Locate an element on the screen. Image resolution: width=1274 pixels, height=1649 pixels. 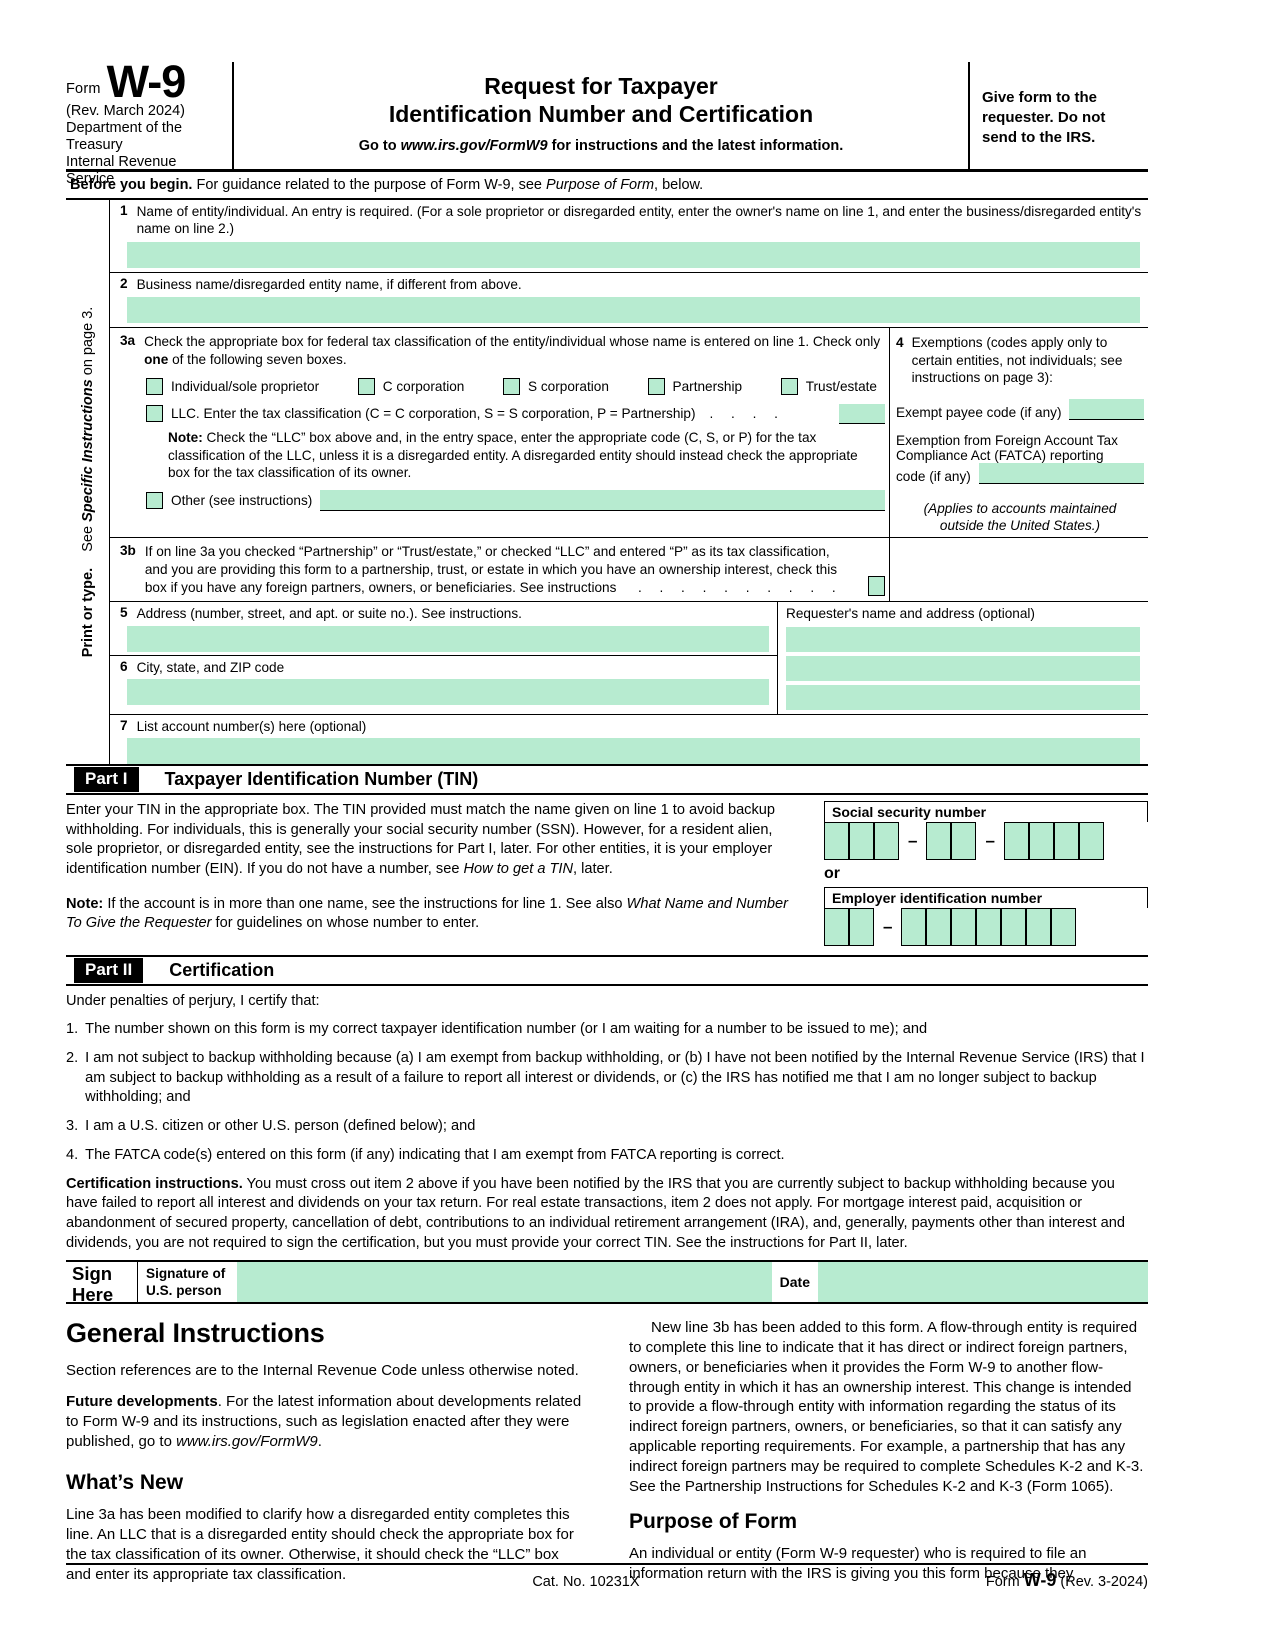
line-7-head: 7 List account number(s) here (optional) is located at coordinates (629, 726).